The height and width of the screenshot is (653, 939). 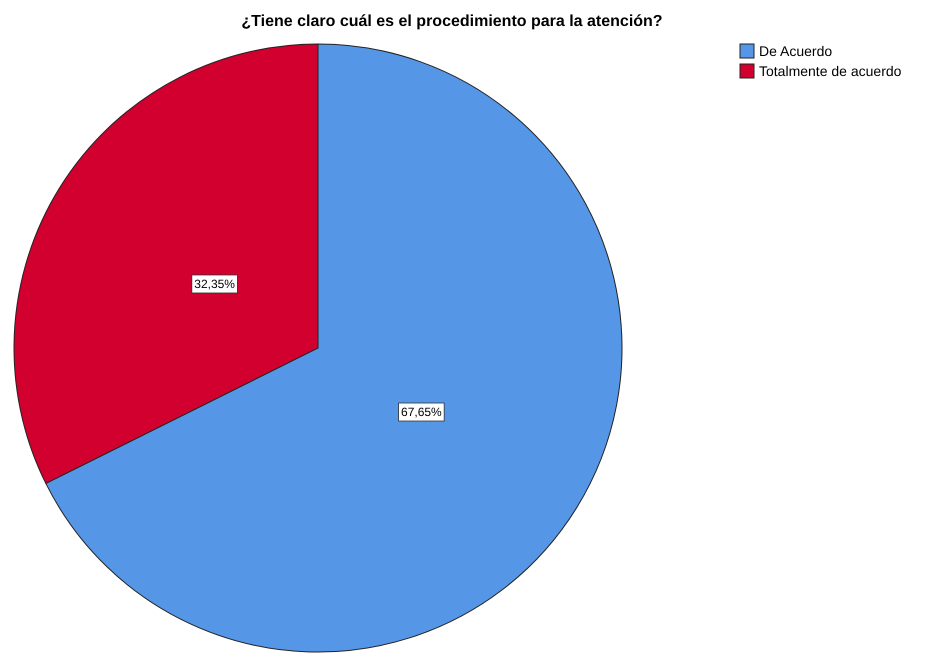 I want to click on data-label: 67,65%, so click(x=421, y=412).